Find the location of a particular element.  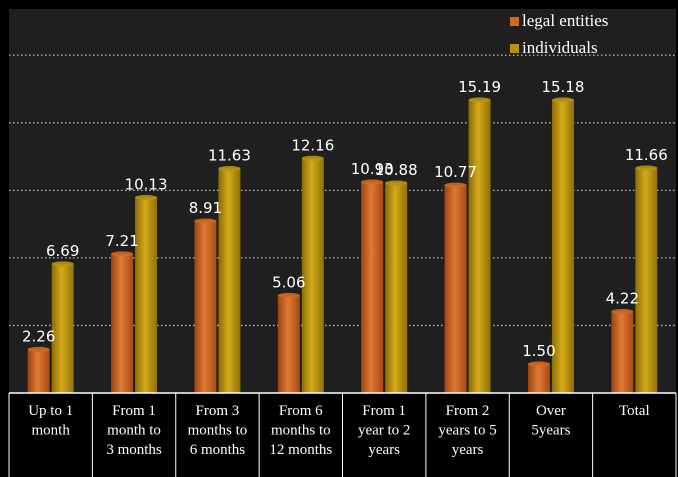

data-label: 10.88 is located at coordinates (396, 170).